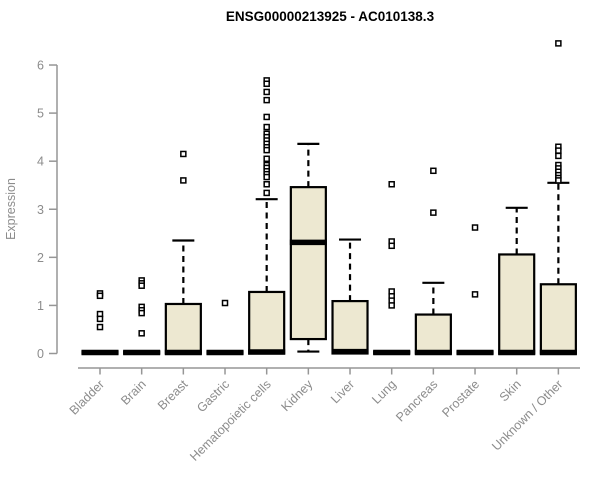 The width and height of the screenshot is (600, 500). Describe the element at coordinates (133, 392) in the screenshot. I see `x-tick-label: Brain` at that location.